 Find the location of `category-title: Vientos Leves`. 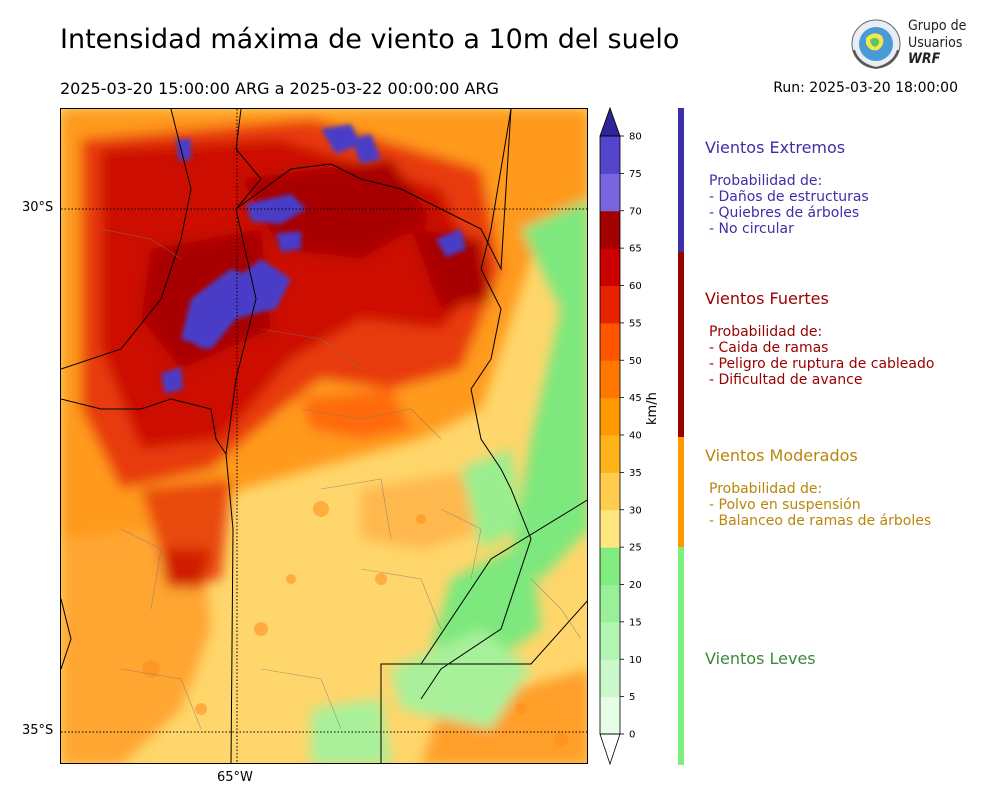

category-title: Vientos Leves is located at coordinates (760, 658).